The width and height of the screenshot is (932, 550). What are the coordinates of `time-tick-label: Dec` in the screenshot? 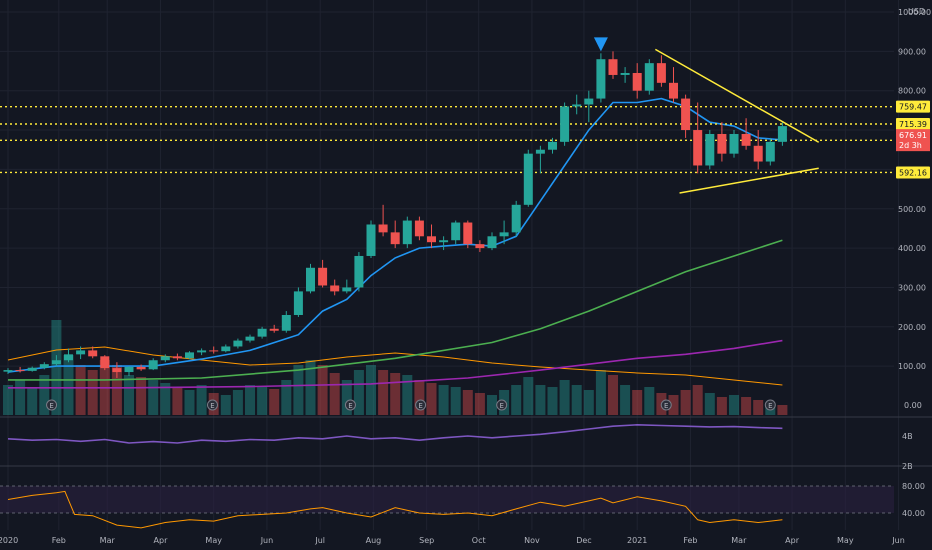 It's located at (583, 540).